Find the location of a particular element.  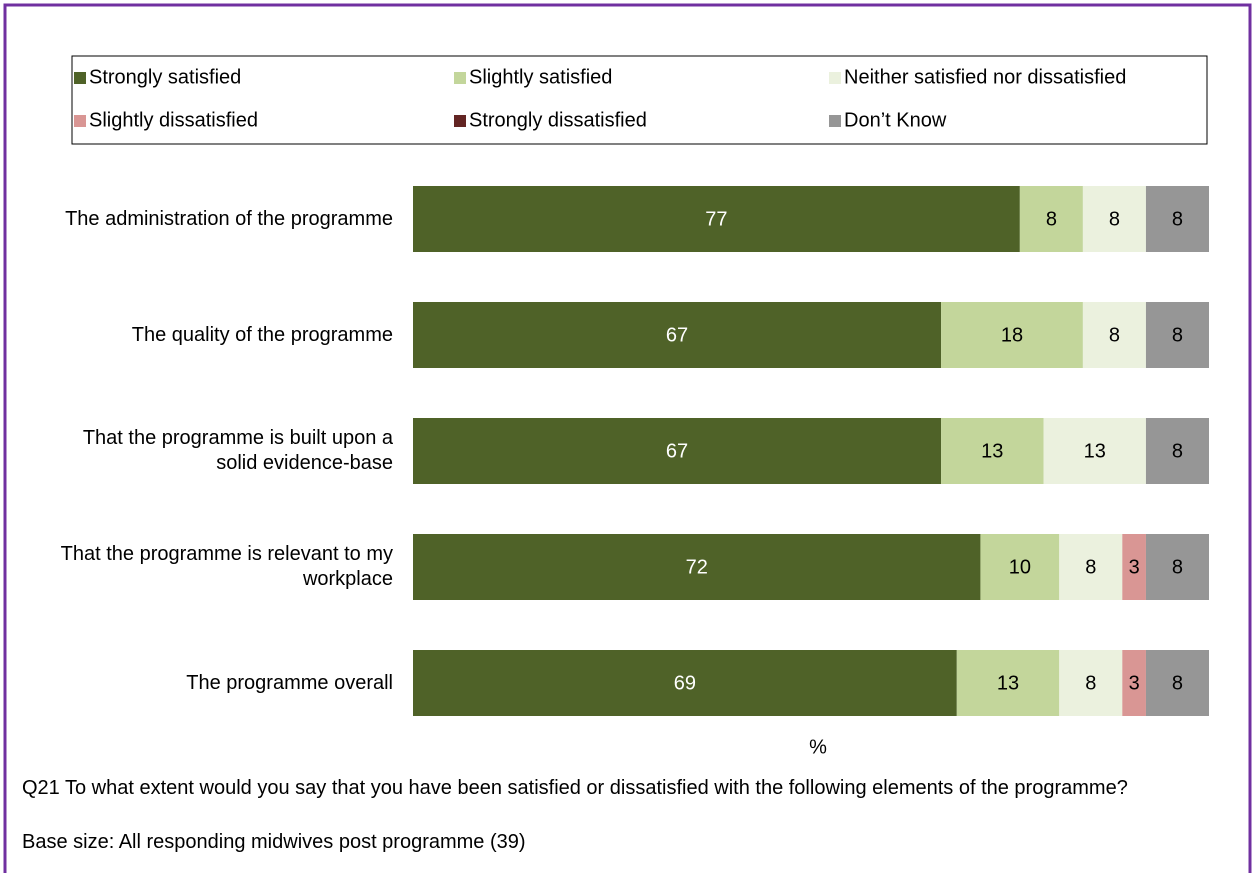

value-label: 77 is located at coordinates (716, 219).